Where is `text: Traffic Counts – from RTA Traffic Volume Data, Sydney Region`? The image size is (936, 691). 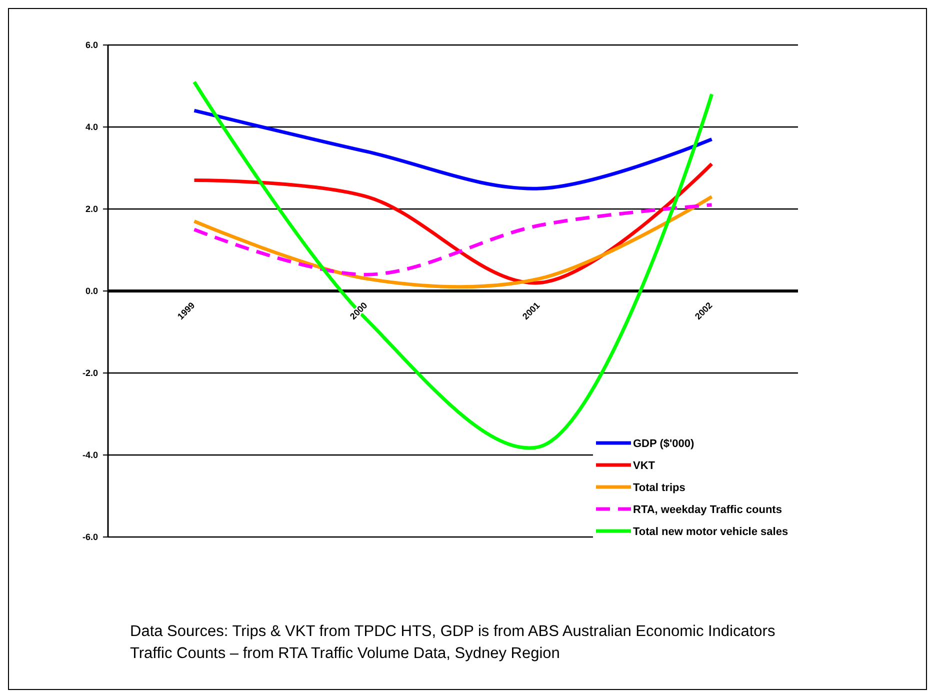 text: Traffic Counts – from RTA Traffic Volume Data, Sydney Region is located at coordinates (345, 653).